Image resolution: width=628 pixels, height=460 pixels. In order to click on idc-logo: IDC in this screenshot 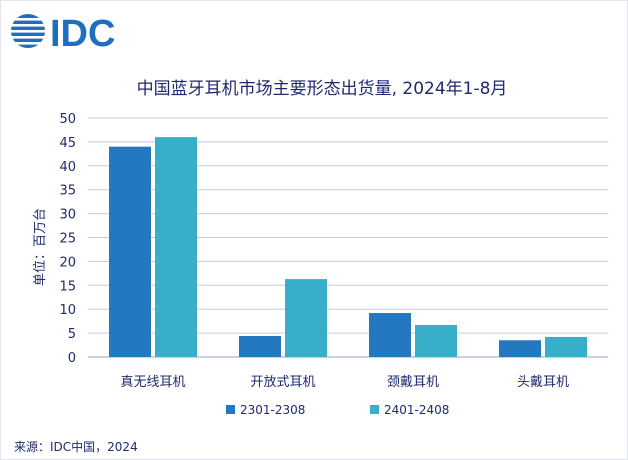, I will do `click(62, 33)`.